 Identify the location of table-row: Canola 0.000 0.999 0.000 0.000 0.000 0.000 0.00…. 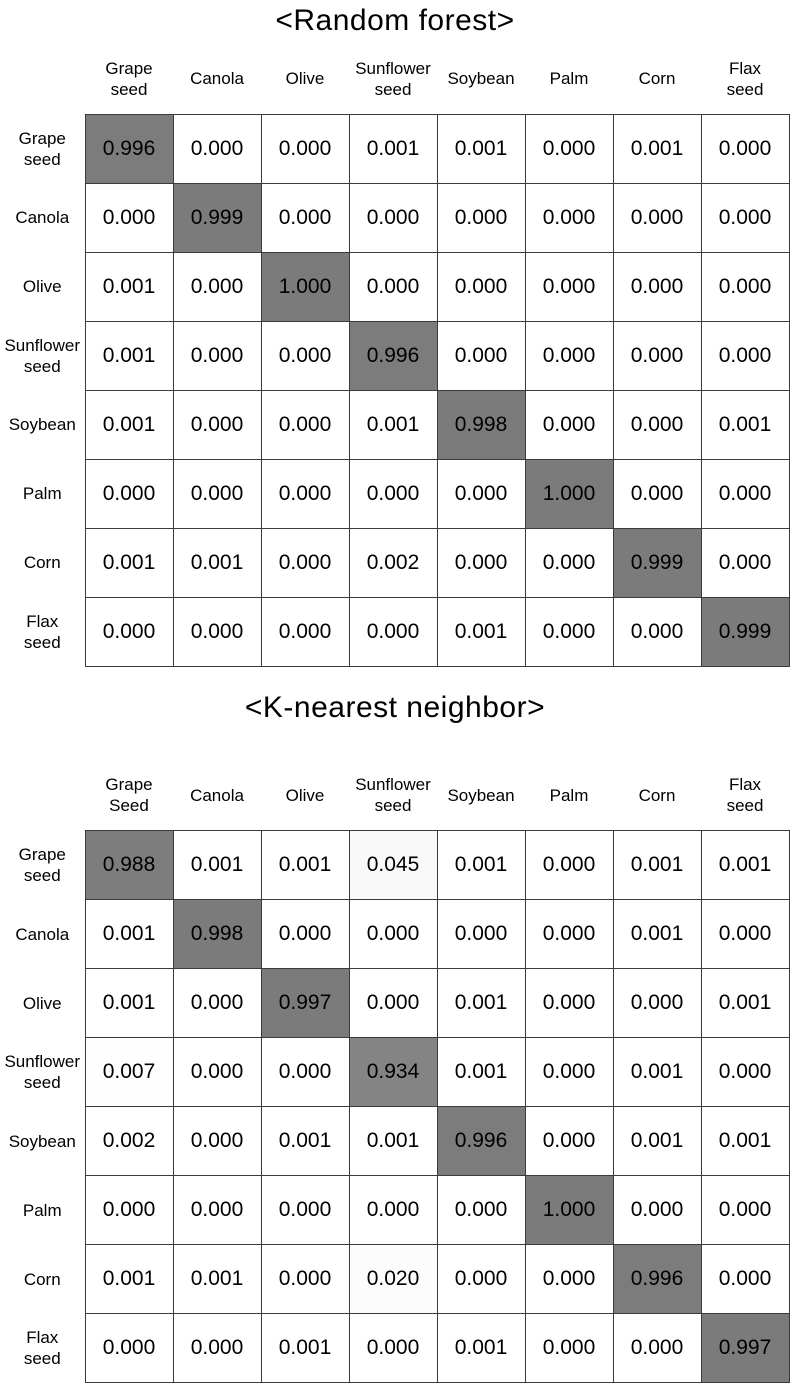
(395, 217).